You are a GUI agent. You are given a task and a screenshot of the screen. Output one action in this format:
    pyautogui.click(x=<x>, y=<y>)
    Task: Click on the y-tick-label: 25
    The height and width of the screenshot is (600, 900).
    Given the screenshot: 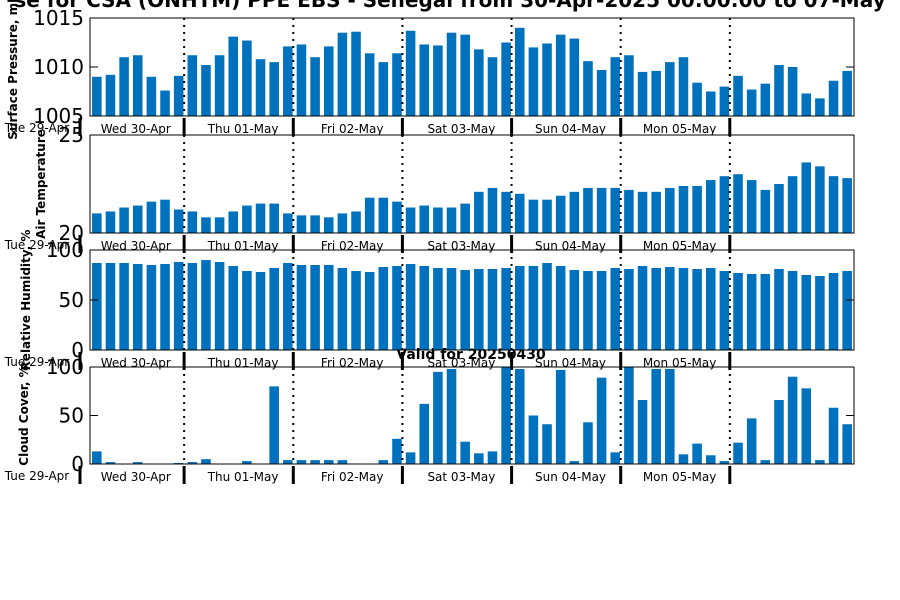 What is the action you would take?
    pyautogui.click(x=71, y=135)
    